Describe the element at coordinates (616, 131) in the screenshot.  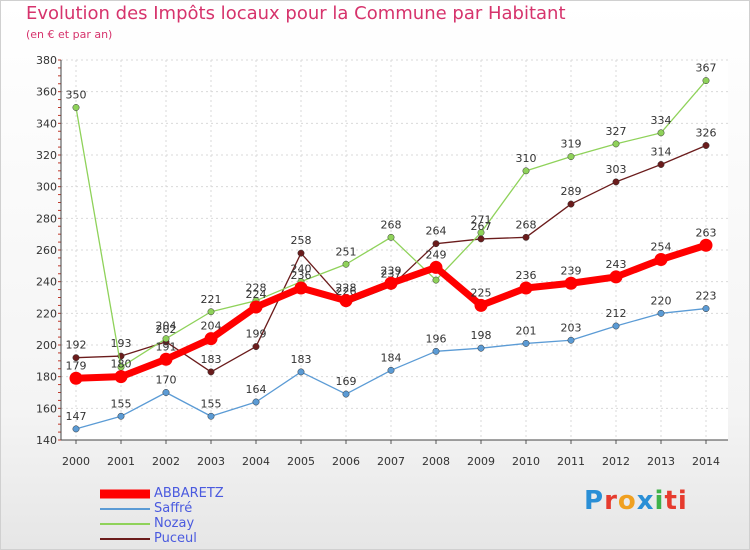
I see `data-label-nozay: 327` at that location.